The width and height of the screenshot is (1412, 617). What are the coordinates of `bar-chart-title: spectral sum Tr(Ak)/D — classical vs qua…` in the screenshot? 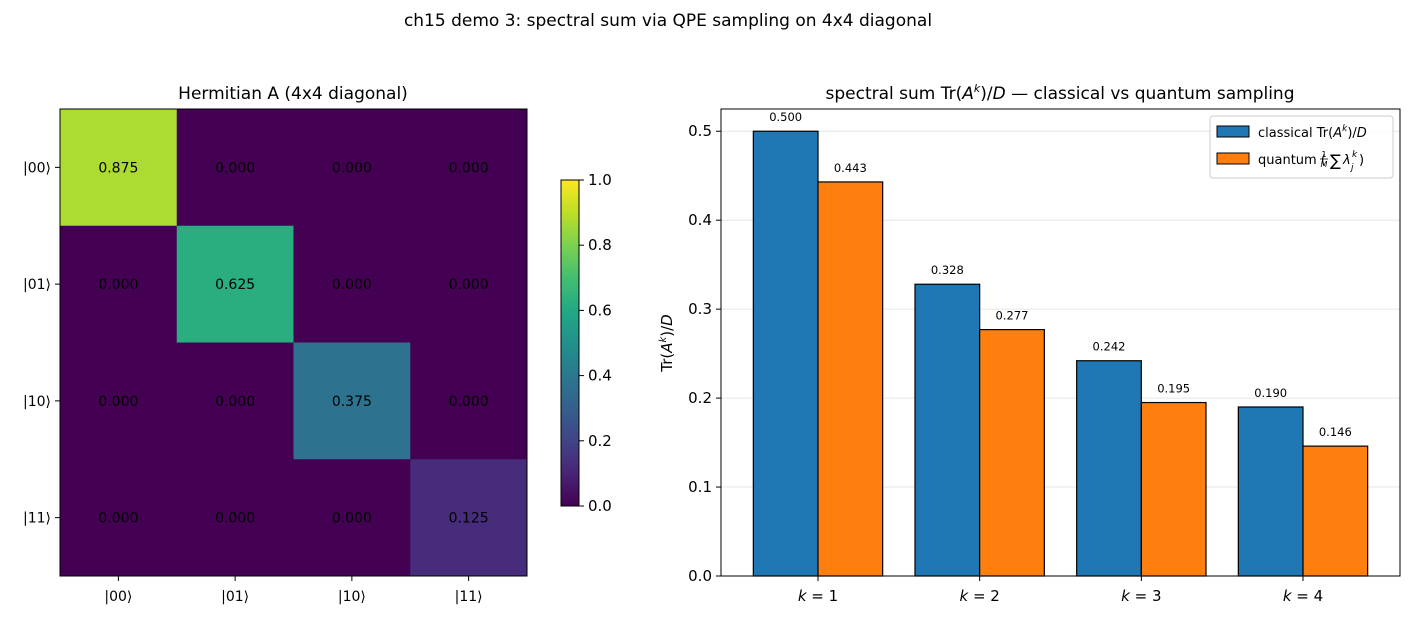 It's located at (1060, 93).